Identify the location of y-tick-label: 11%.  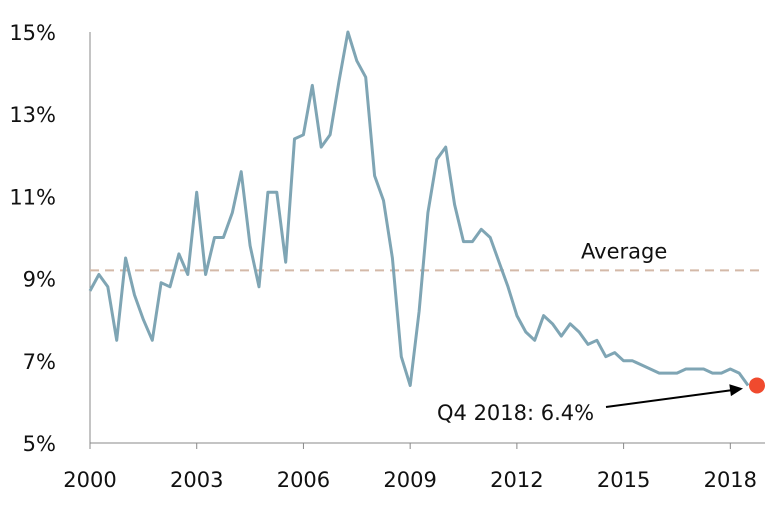
(32, 197).